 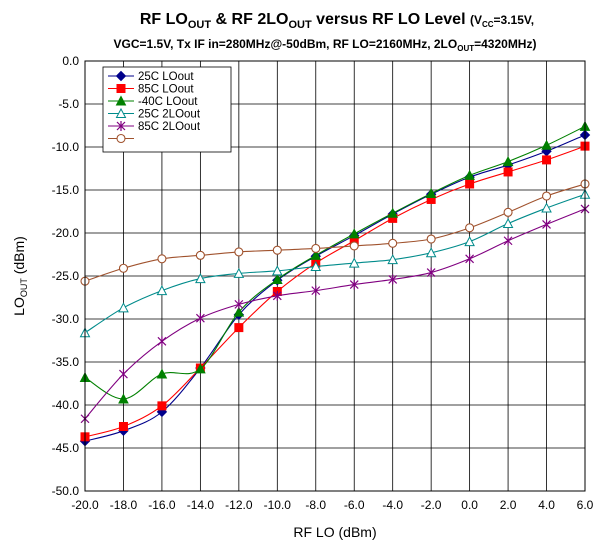 What do you see at coordinates (19, 306) in the screenshot?
I see `y-label-main: LO` at bounding box center [19, 306].